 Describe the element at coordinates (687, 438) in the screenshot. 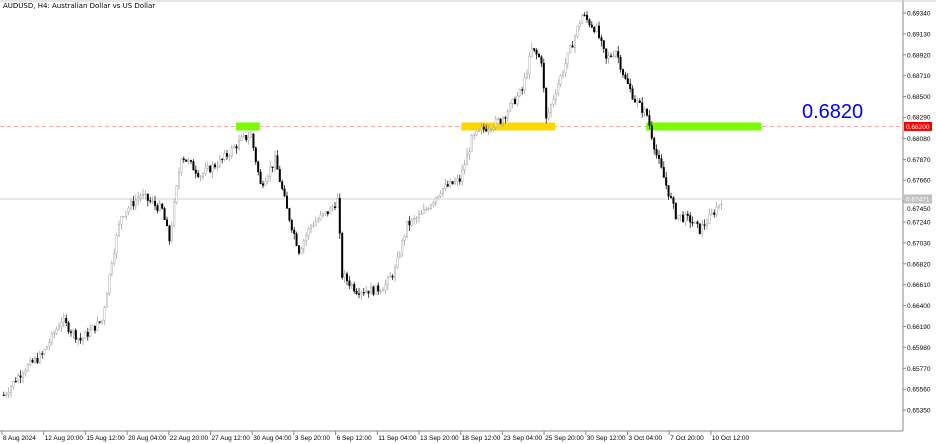

I see `x-tick-label: 7 Oct 20:00` at that location.